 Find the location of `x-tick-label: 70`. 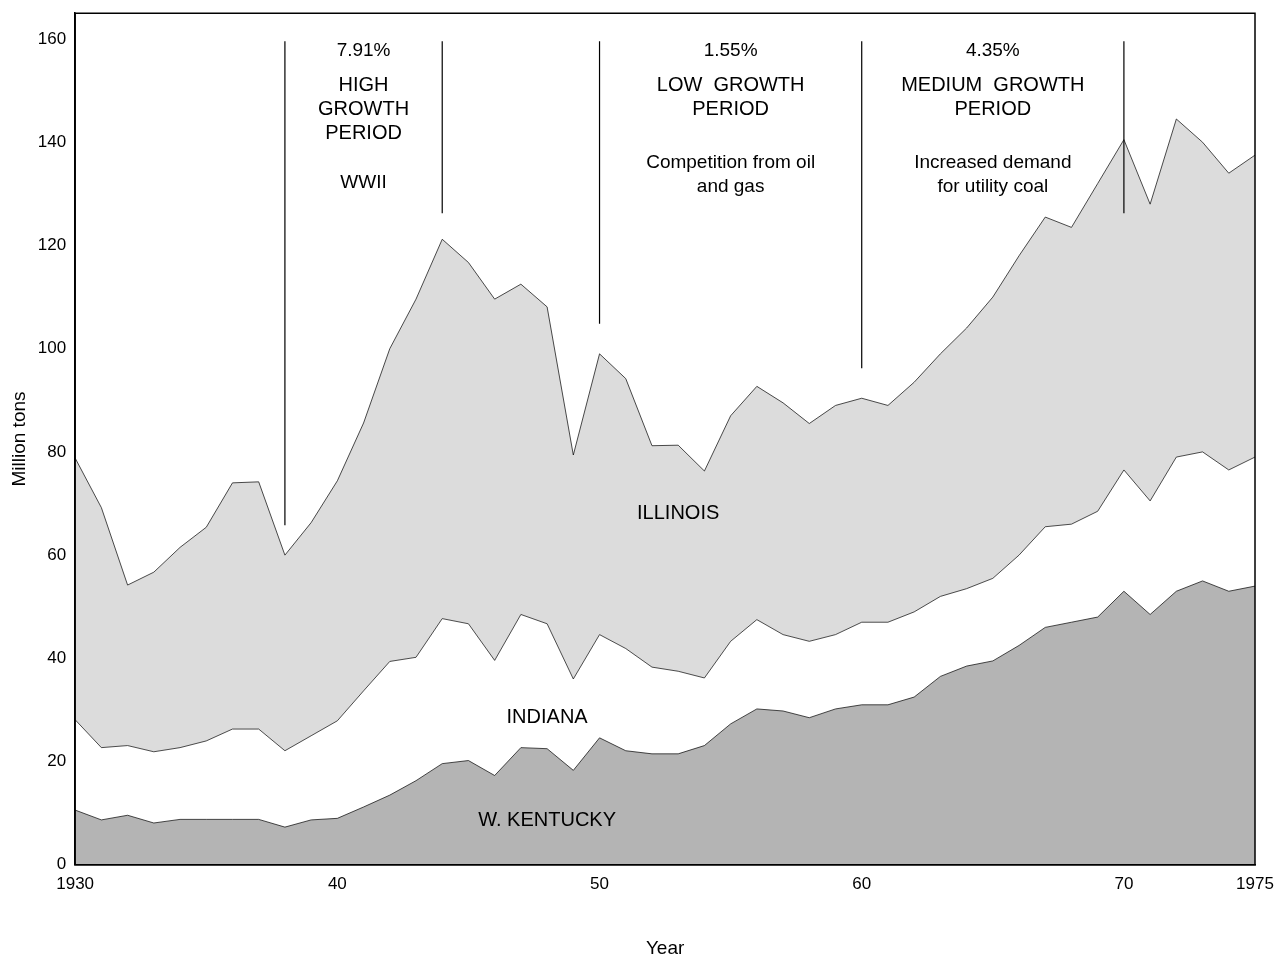

x-tick-label: 70 is located at coordinates (1124, 883).